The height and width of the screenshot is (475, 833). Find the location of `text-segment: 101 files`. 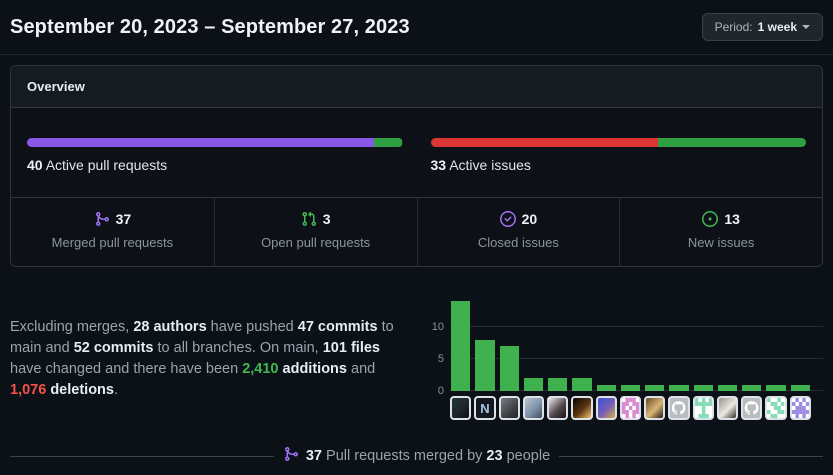

text-segment: 101 files is located at coordinates (351, 348).